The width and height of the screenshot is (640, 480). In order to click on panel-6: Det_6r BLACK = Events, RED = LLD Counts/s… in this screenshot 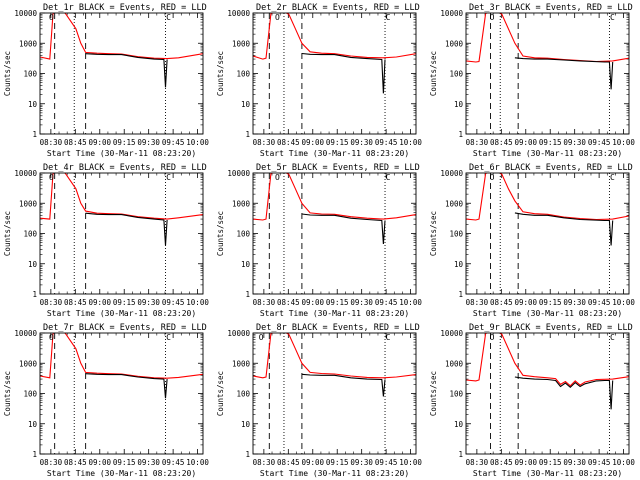, I will do `click(532, 240)`.